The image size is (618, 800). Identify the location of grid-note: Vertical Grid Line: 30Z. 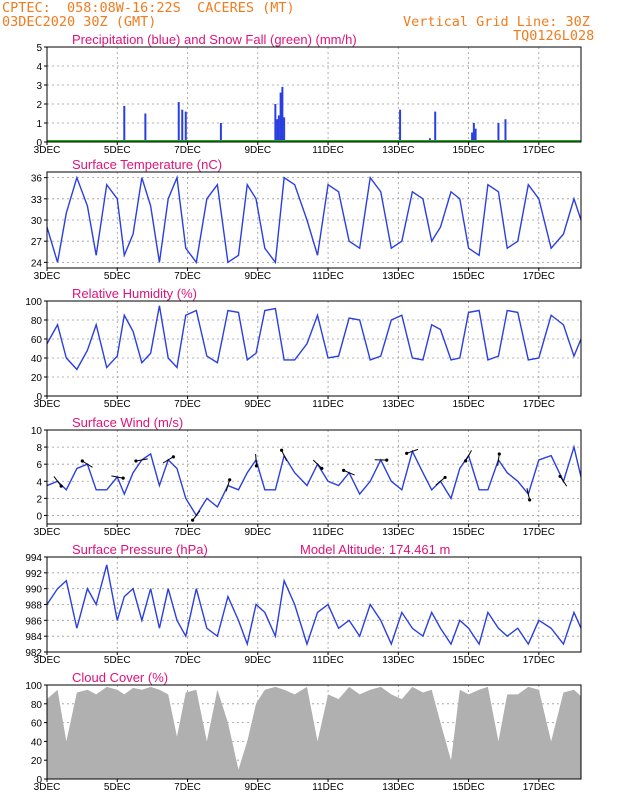
(496, 22).